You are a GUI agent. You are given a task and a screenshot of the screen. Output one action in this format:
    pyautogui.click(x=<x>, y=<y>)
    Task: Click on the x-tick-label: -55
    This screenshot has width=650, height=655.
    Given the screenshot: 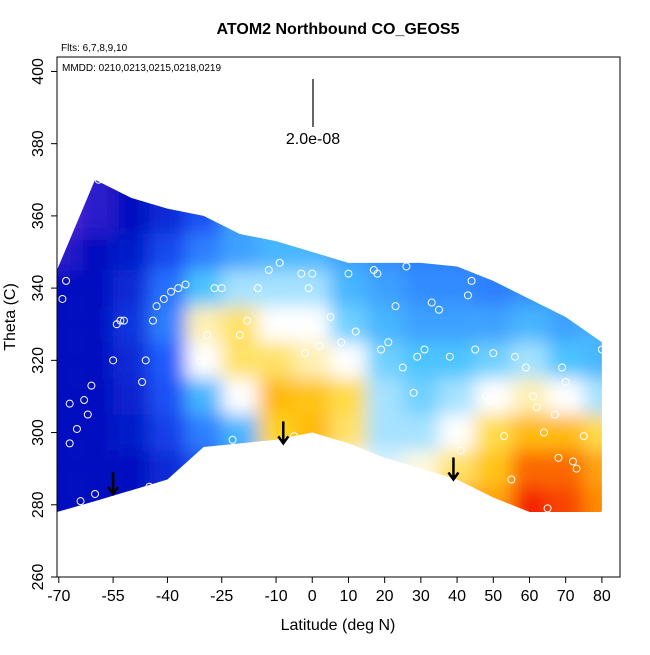 What is the action you would take?
    pyautogui.click(x=113, y=596)
    